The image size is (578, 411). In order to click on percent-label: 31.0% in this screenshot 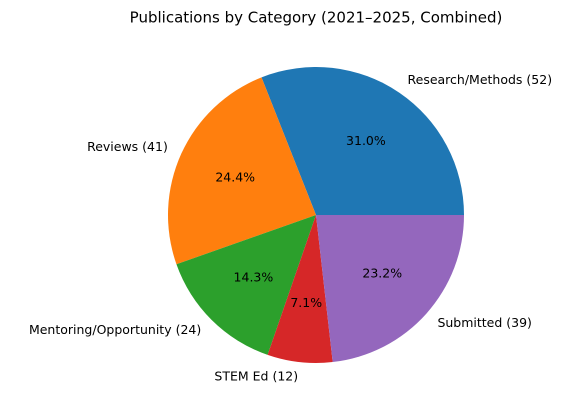, I will do `click(366, 140)`.